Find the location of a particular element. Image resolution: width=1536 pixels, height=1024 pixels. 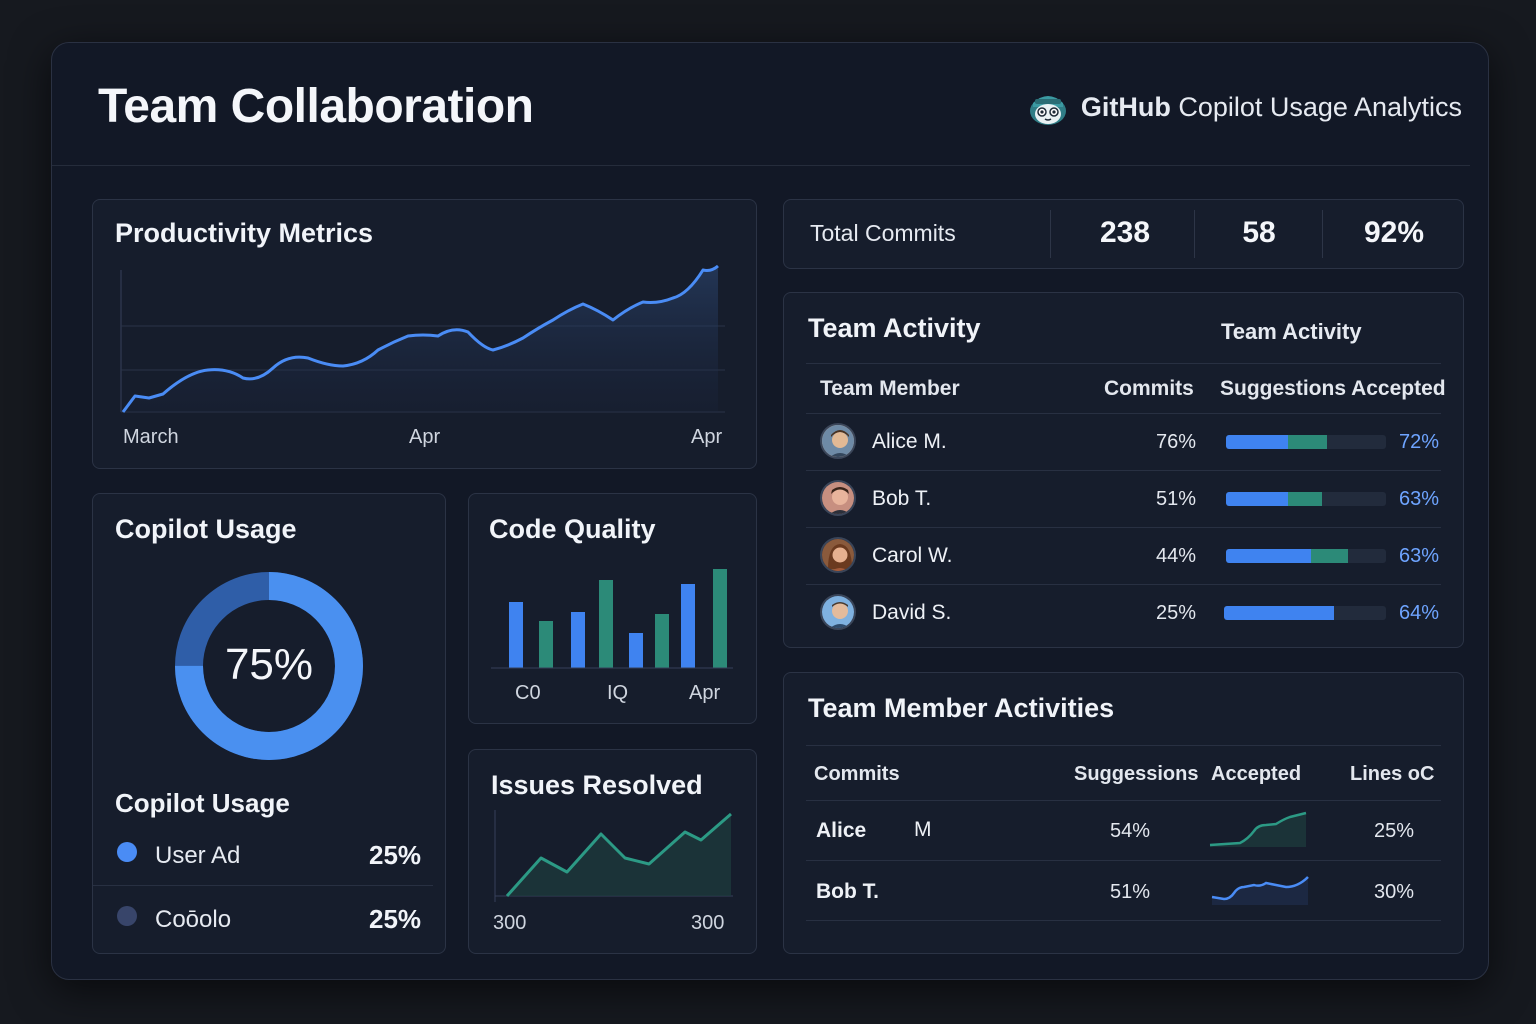

usage-center-value: 75% is located at coordinates (269, 664).